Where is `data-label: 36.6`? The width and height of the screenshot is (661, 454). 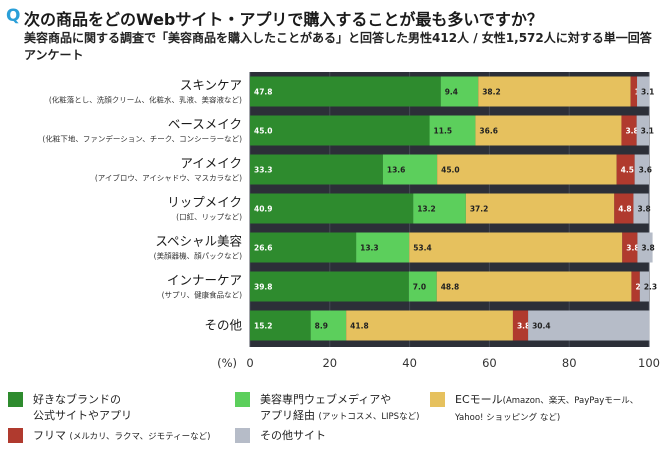
data-label: 36.6 is located at coordinates (488, 131).